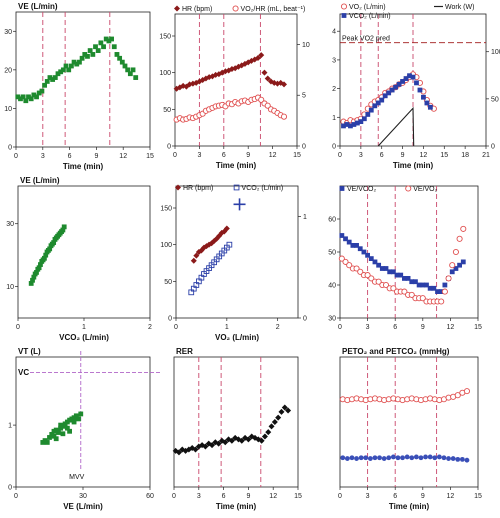  Describe the element at coordinates (305, 217) in the screenshot. I see `y2tick-label-p5-1: 1` at that location.